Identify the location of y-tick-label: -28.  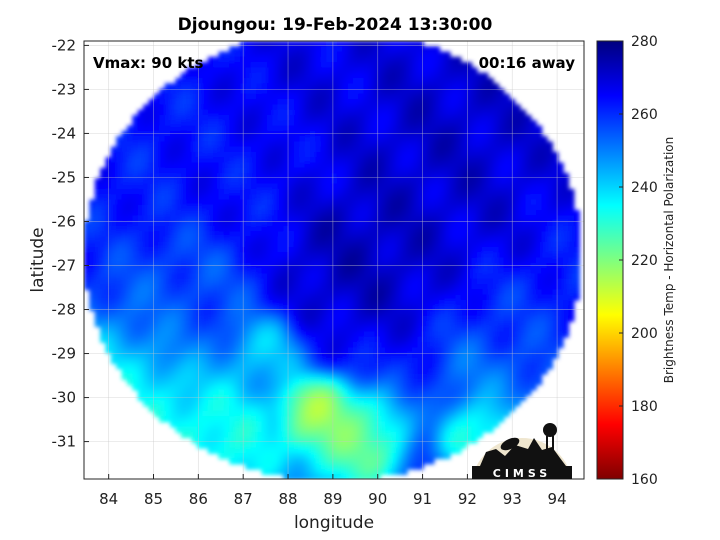
(64, 310).